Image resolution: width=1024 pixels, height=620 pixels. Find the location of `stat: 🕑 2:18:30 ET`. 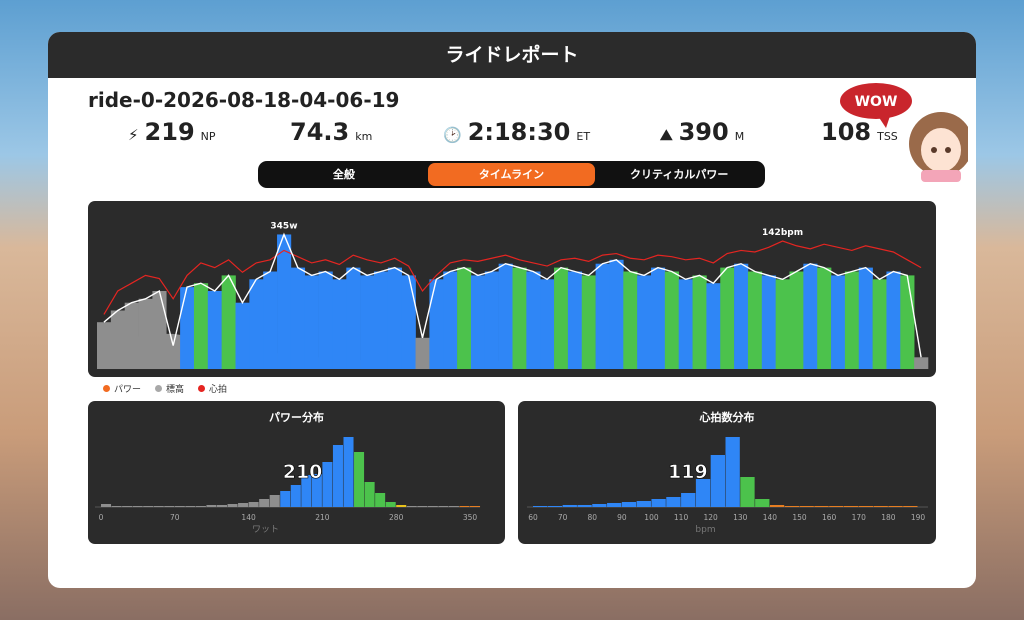

stat: 🕑 2:18:30 ET is located at coordinates (516, 132).